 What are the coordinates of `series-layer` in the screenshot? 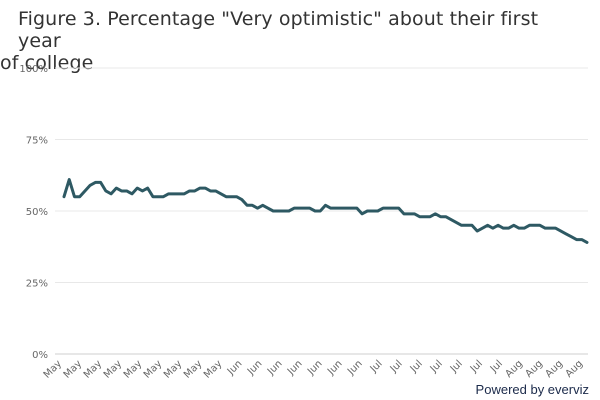 It's located at (325, 211).